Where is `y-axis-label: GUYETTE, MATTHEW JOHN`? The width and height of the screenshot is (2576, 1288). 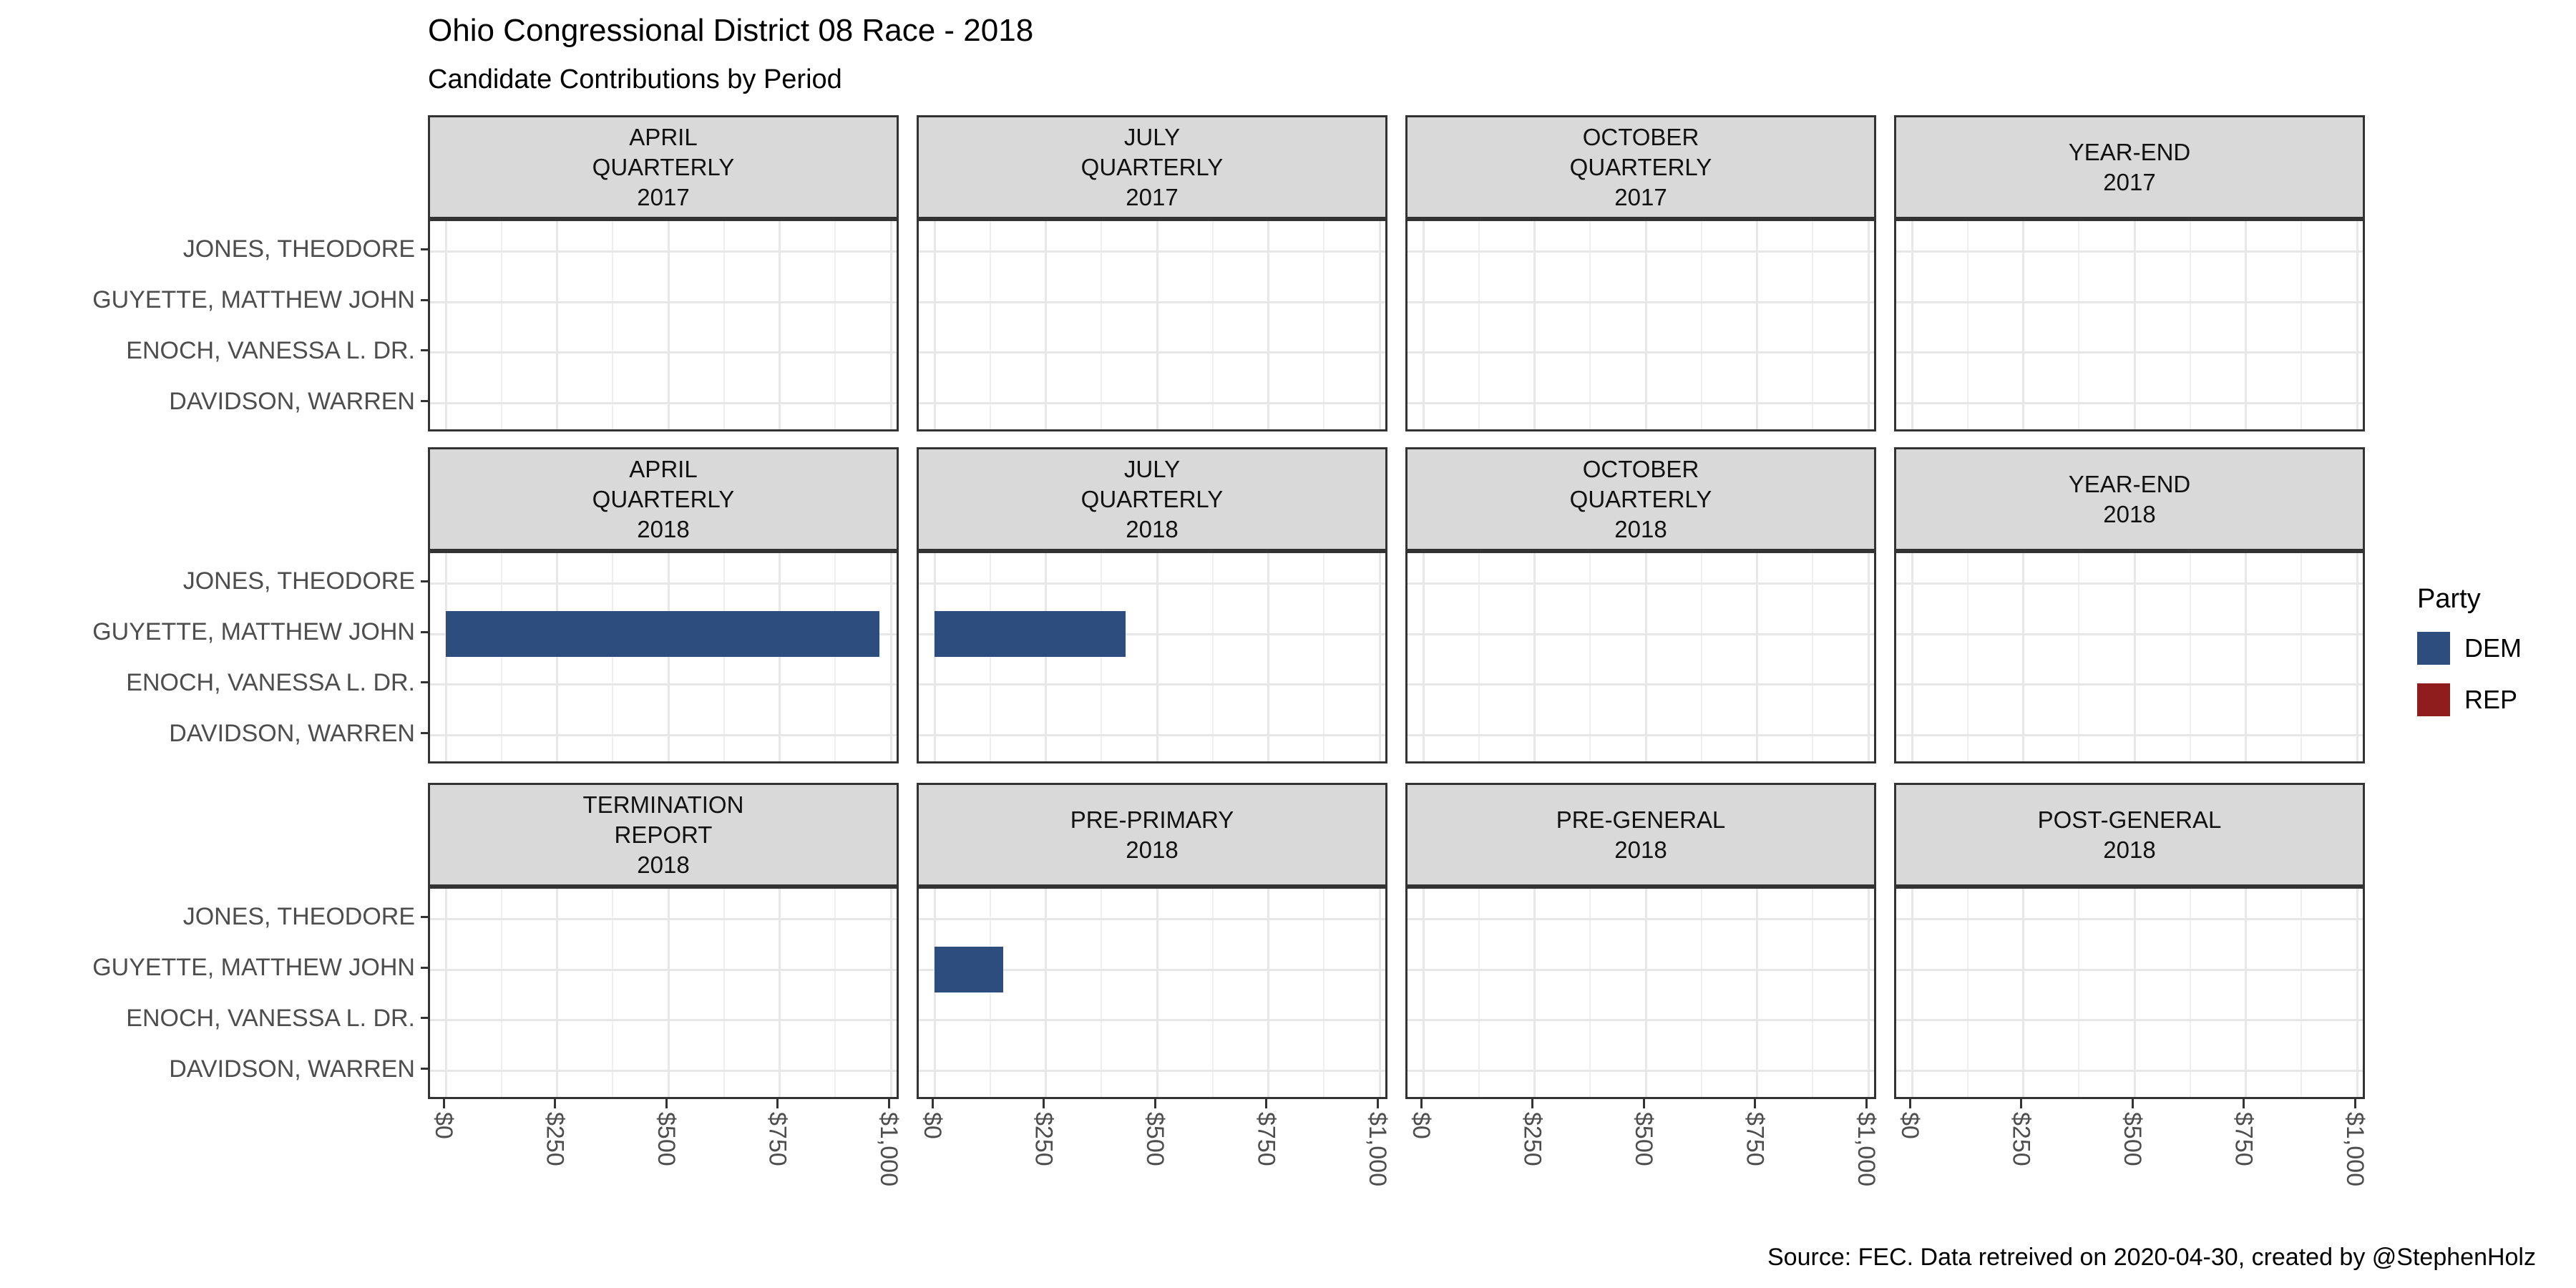
y-axis-label: GUYETTE, MATTHEW JOHN is located at coordinates (253, 300).